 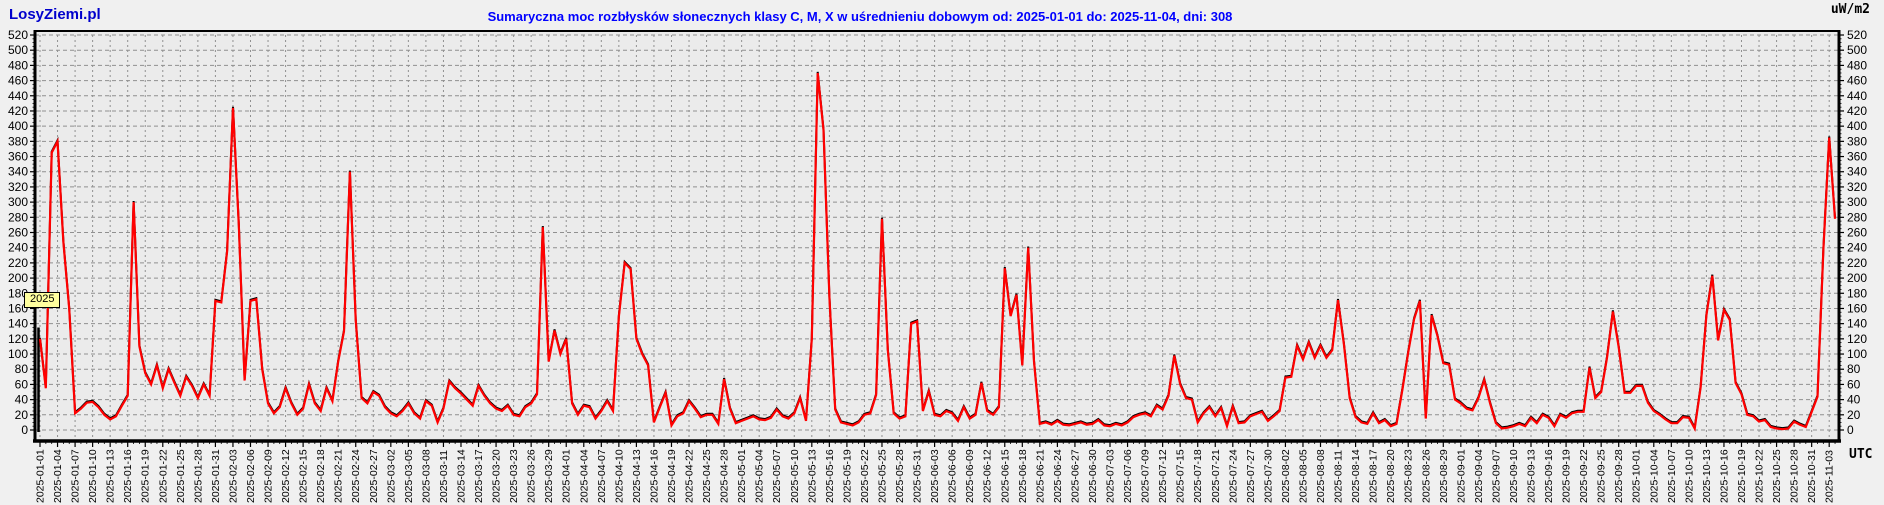 What do you see at coordinates (1857, 35) in the screenshot?
I see `y-tick-label-right: 520` at bounding box center [1857, 35].